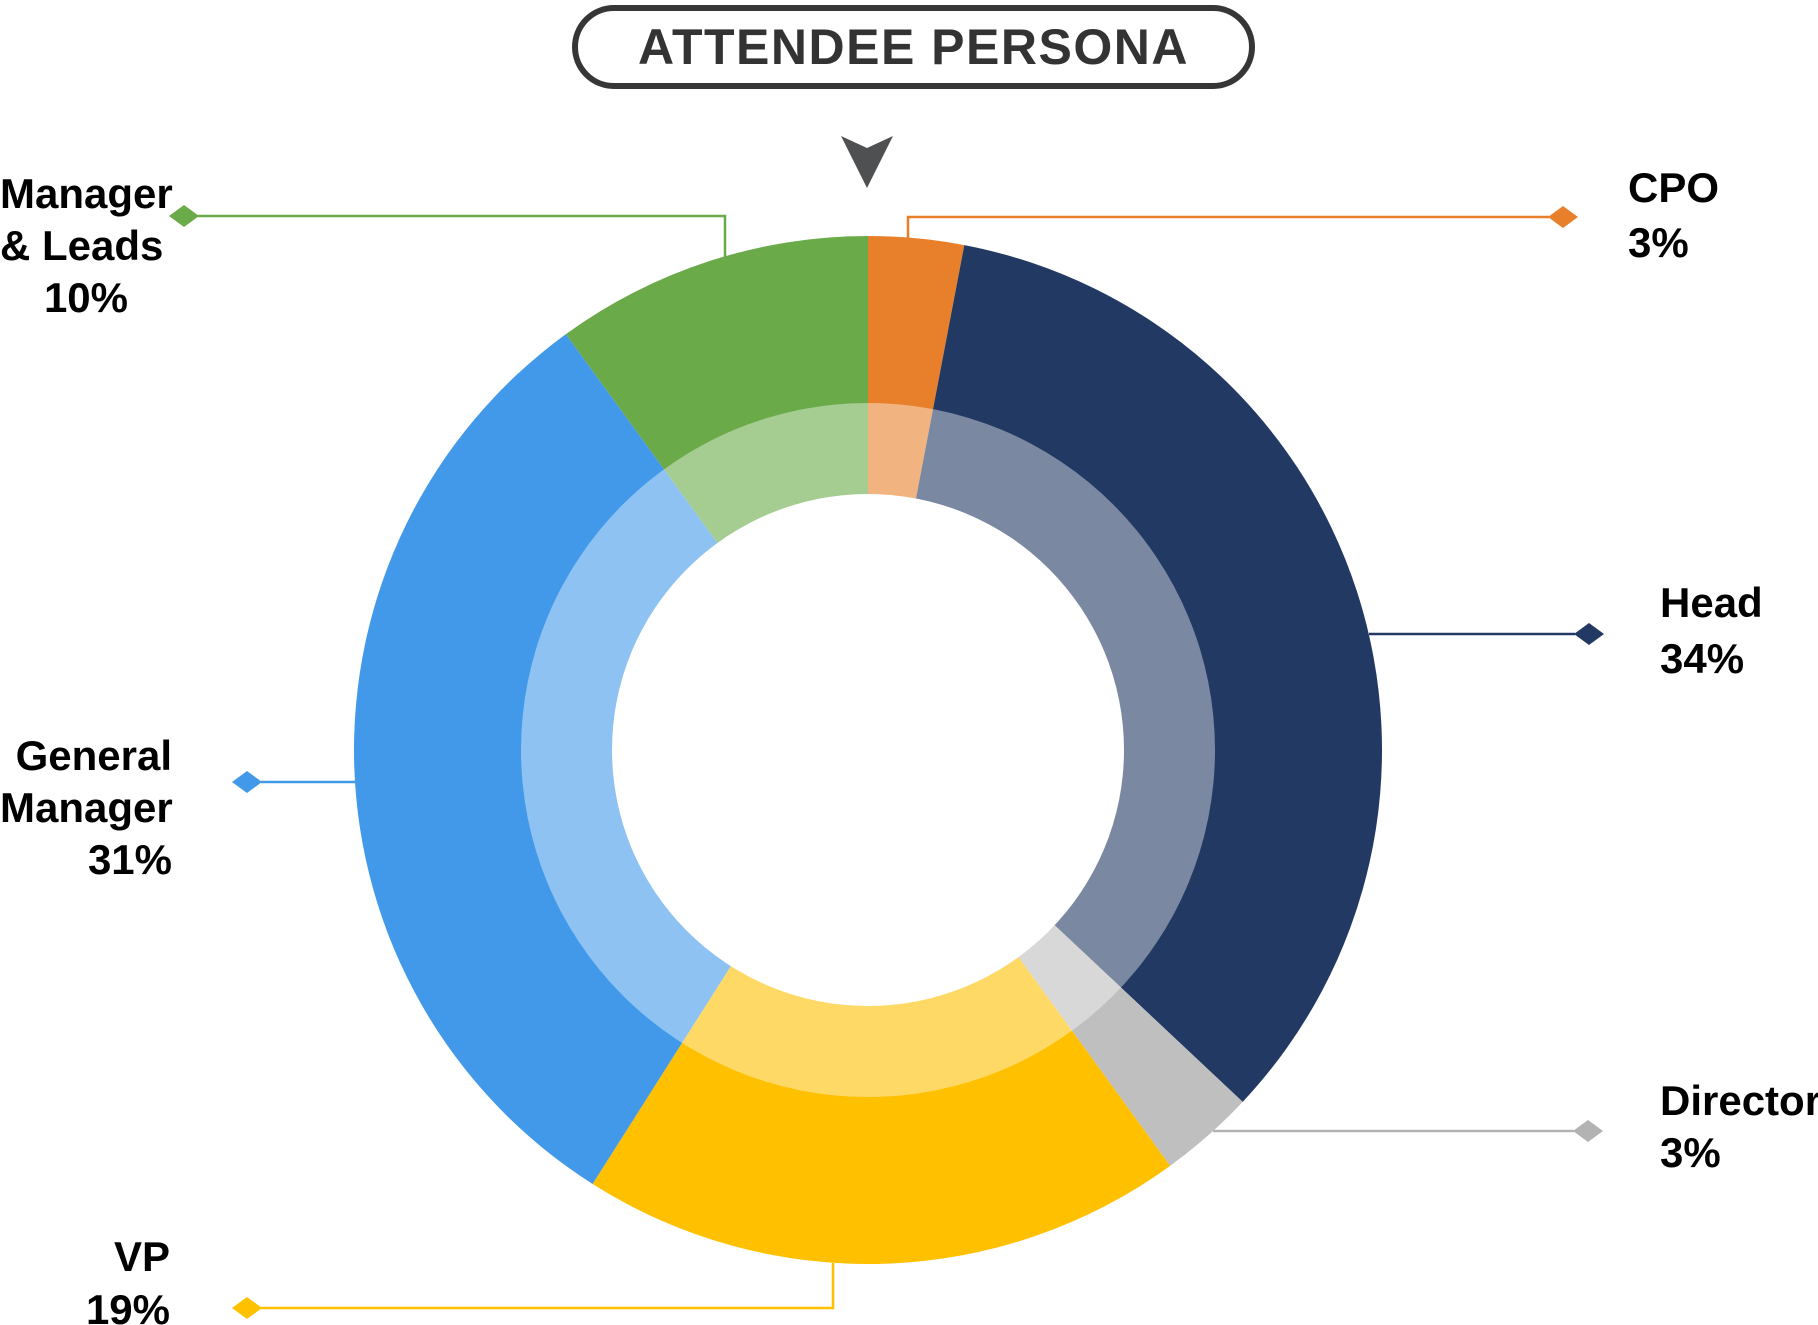 This screenshot has width=1818, height=1325. I want to click on callout-manager-leads: Manager & Leads 10%, so click(86, 246).